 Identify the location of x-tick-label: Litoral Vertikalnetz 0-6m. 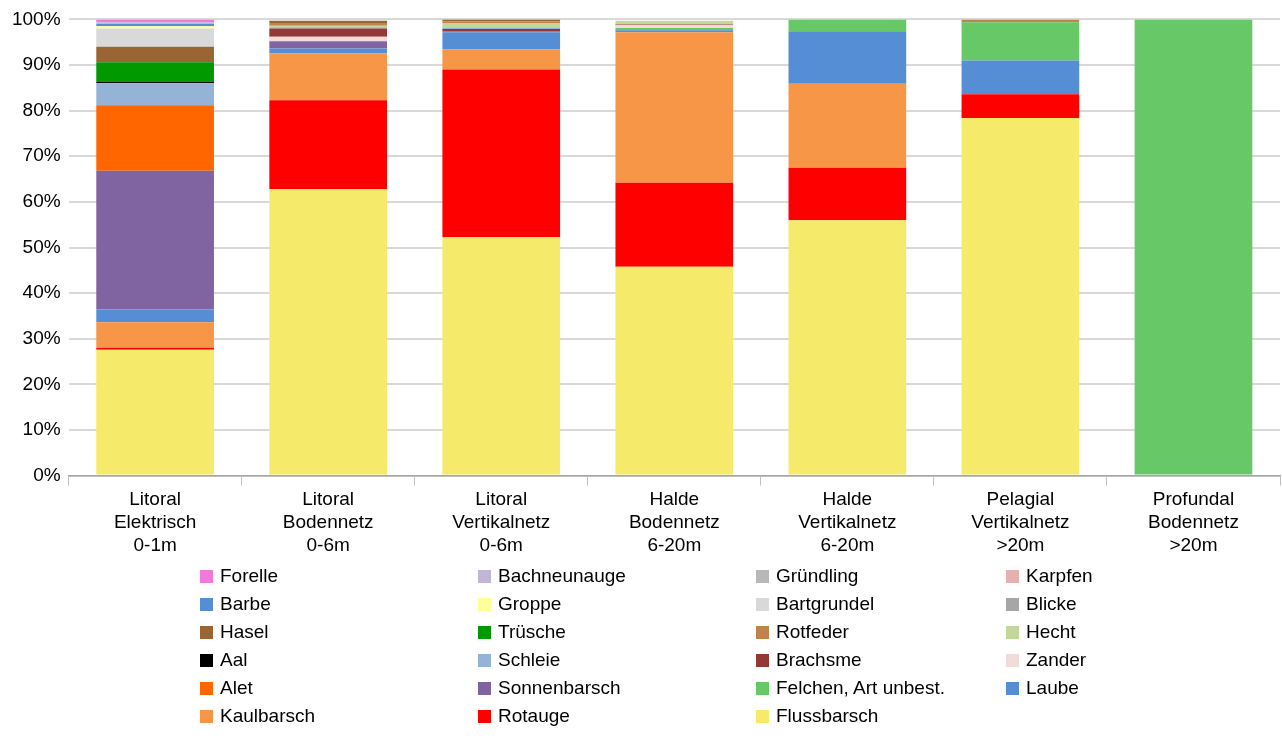
(501, 521).